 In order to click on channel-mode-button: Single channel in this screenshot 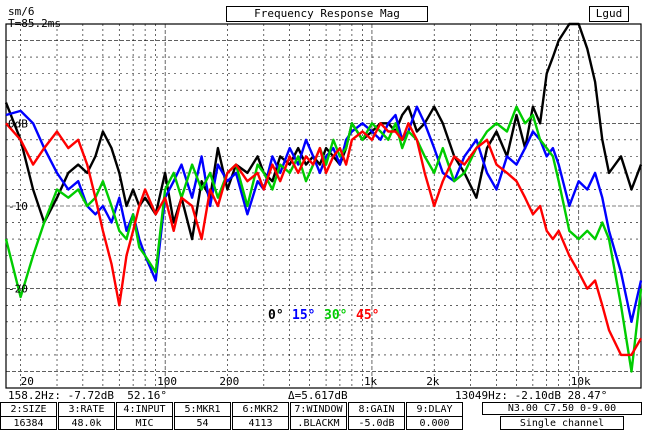, I will do `click(562, 423)`.